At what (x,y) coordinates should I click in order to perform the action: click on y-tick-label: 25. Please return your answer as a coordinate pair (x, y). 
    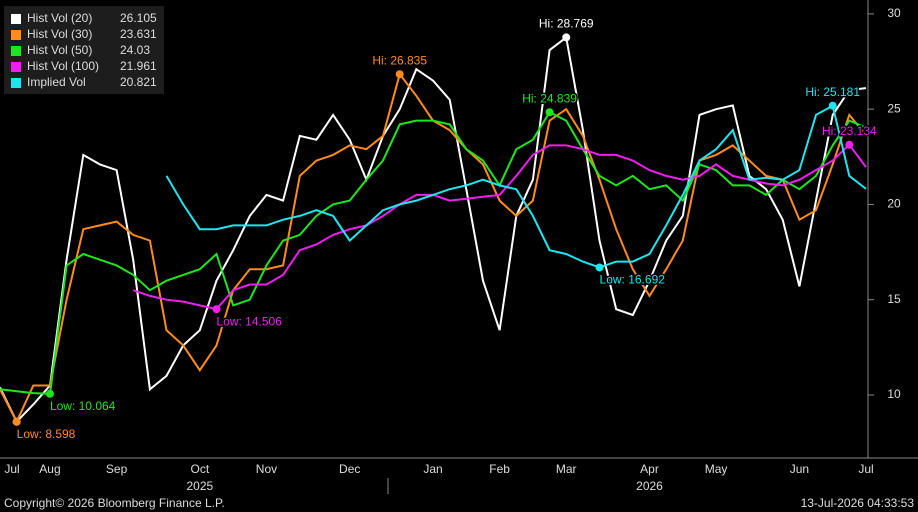
    Looking at the image, I should click on (894, 108).